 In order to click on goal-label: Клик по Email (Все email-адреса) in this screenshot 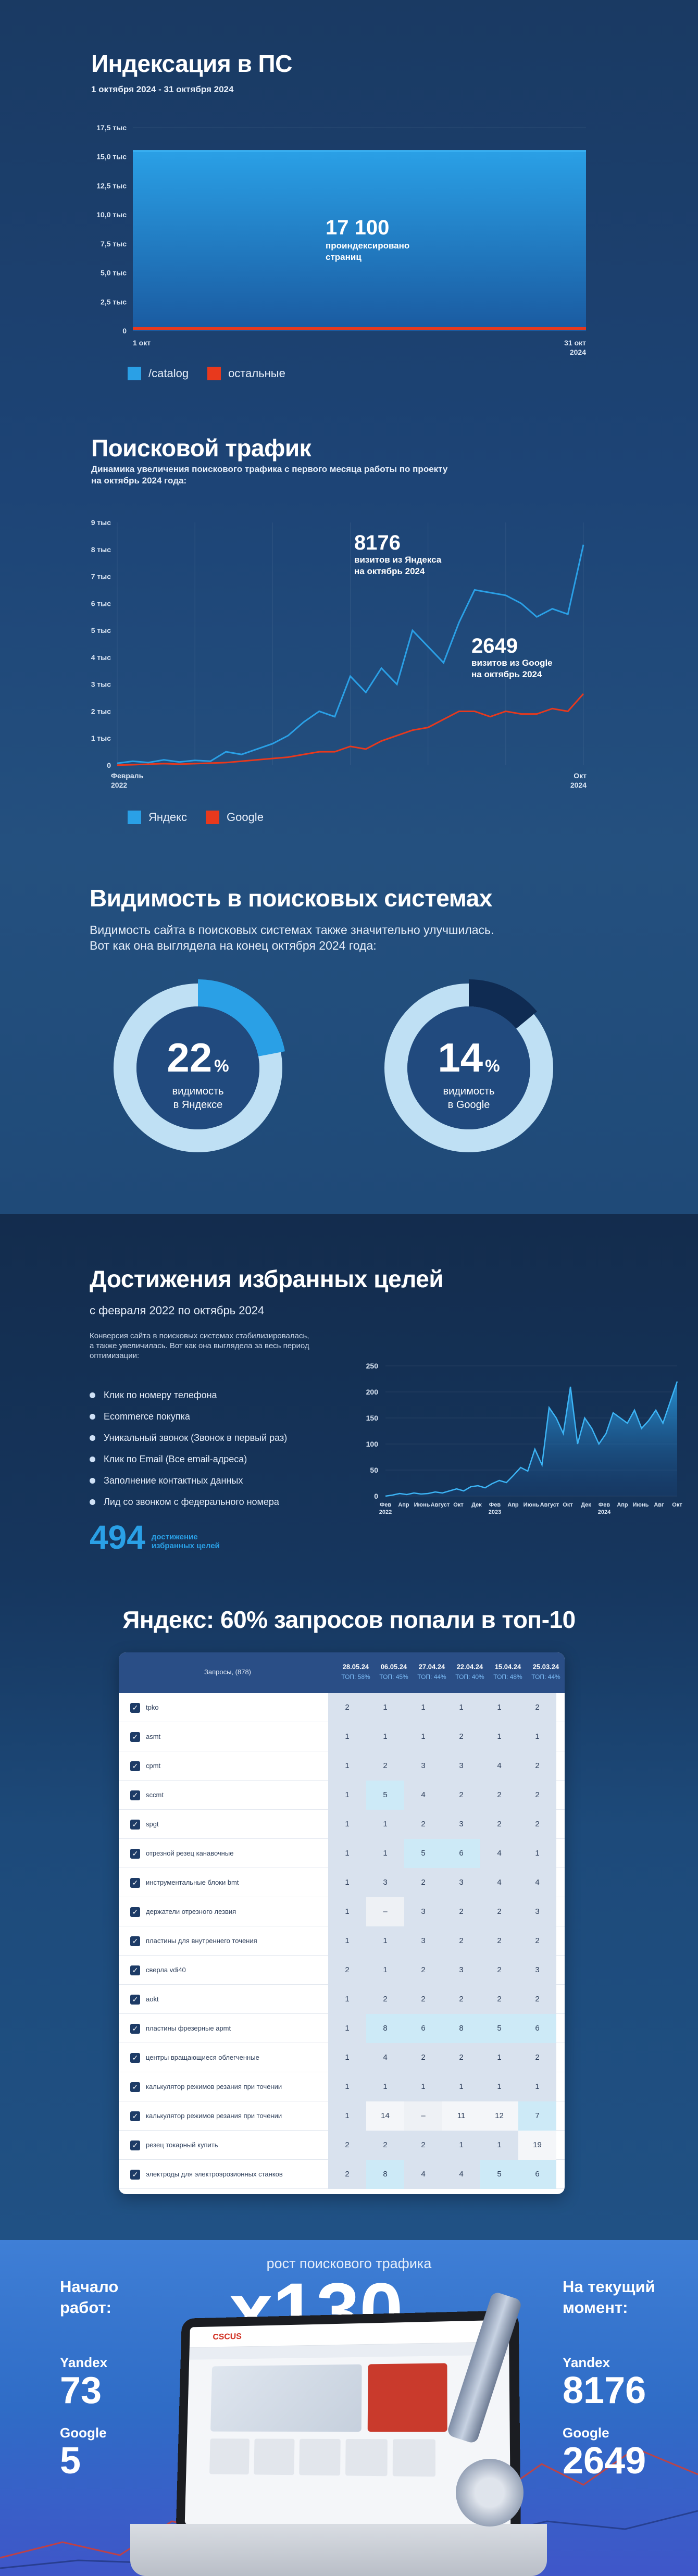, I will do `click(175, 1459)`.